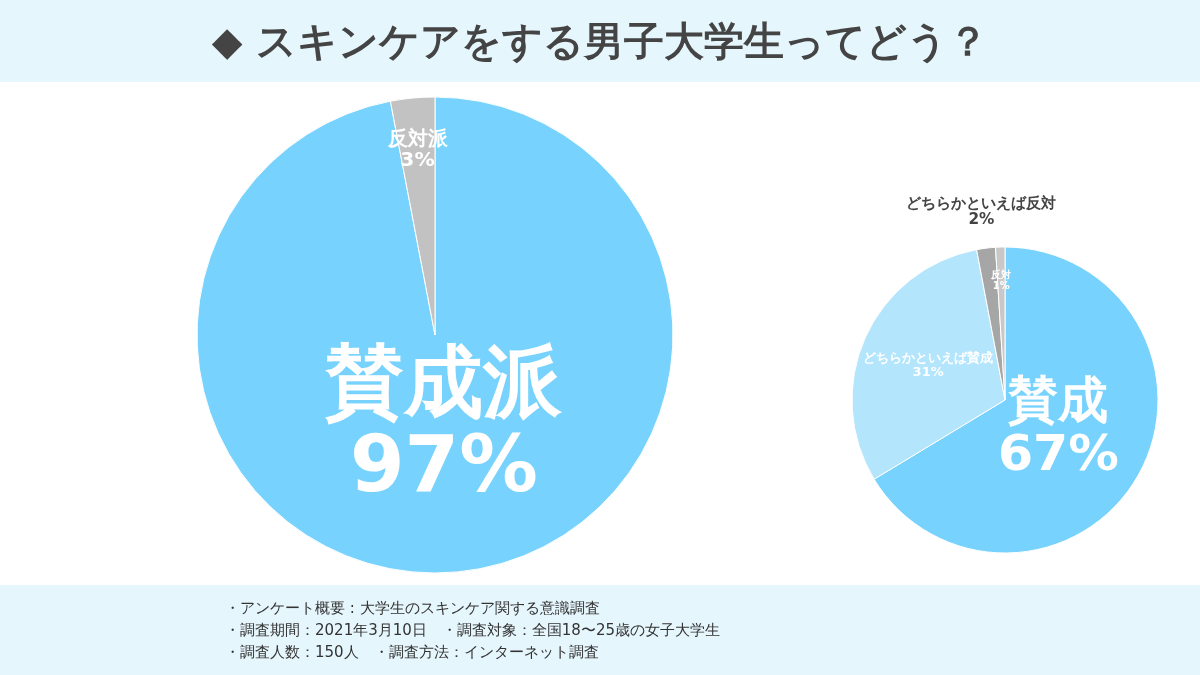 The height and width of the screenshot is (675, 1200). Describe the element at coordinates (928, 371) in the screenshot. I see `data-label: 31%` at that location.